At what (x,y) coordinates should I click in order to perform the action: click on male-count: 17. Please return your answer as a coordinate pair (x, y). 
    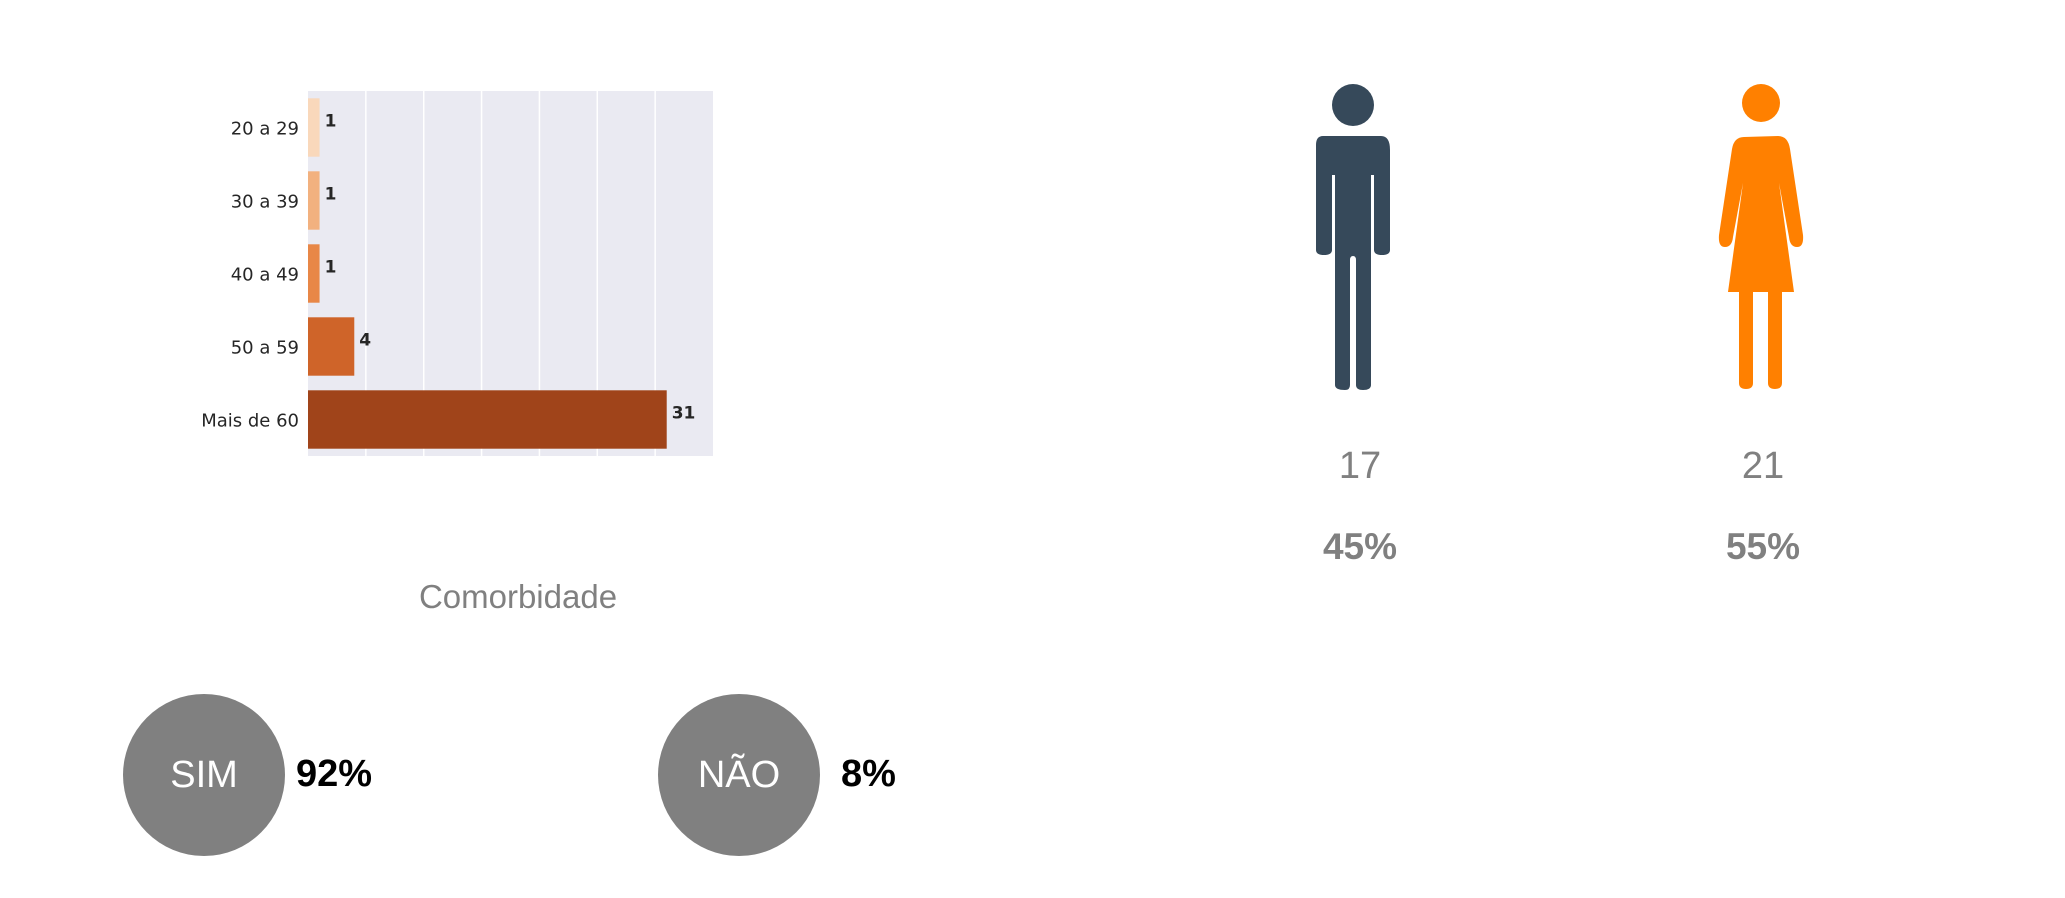
    Looking at the image, I should click on (1360, 466).